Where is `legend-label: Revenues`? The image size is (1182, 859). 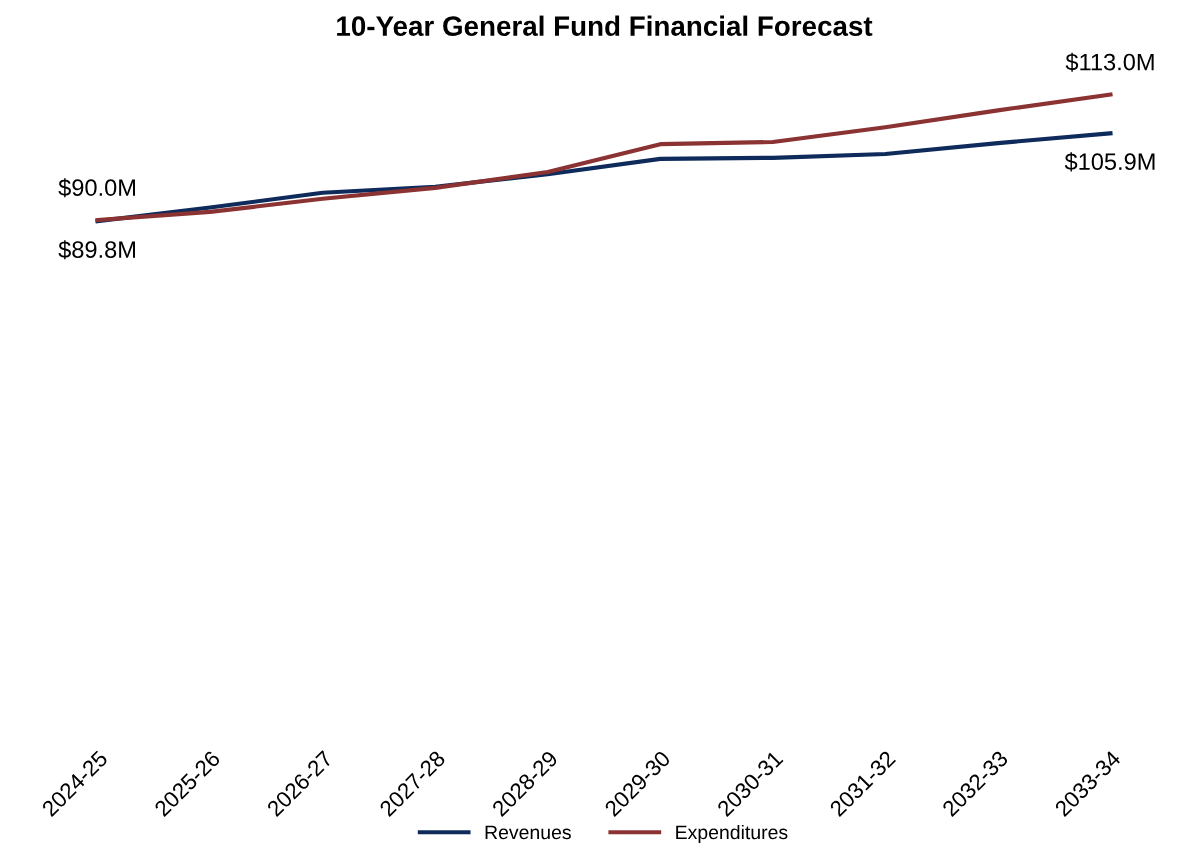 legend-label: Revenues is located at coordinates (528, 832).